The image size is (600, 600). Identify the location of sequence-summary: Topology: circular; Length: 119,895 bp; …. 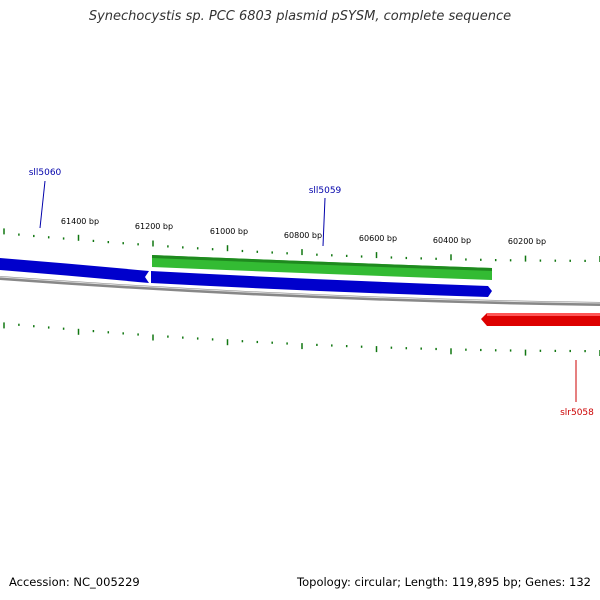
(444, 582).